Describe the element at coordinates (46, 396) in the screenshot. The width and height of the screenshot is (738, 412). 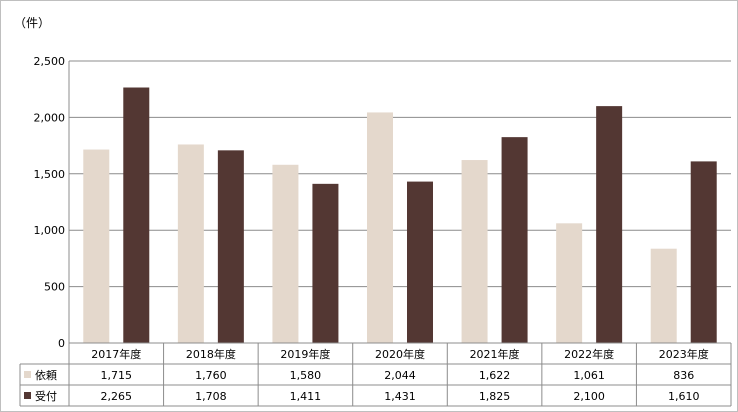
I see `legend-label: 受付` at that location.